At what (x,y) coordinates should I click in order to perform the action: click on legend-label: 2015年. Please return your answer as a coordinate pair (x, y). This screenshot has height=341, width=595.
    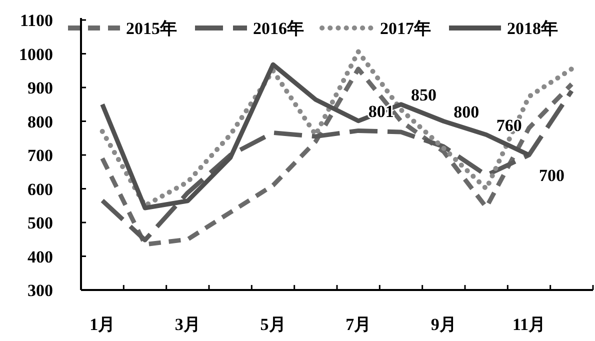
    Looking at the image, I should click on (151, 28).